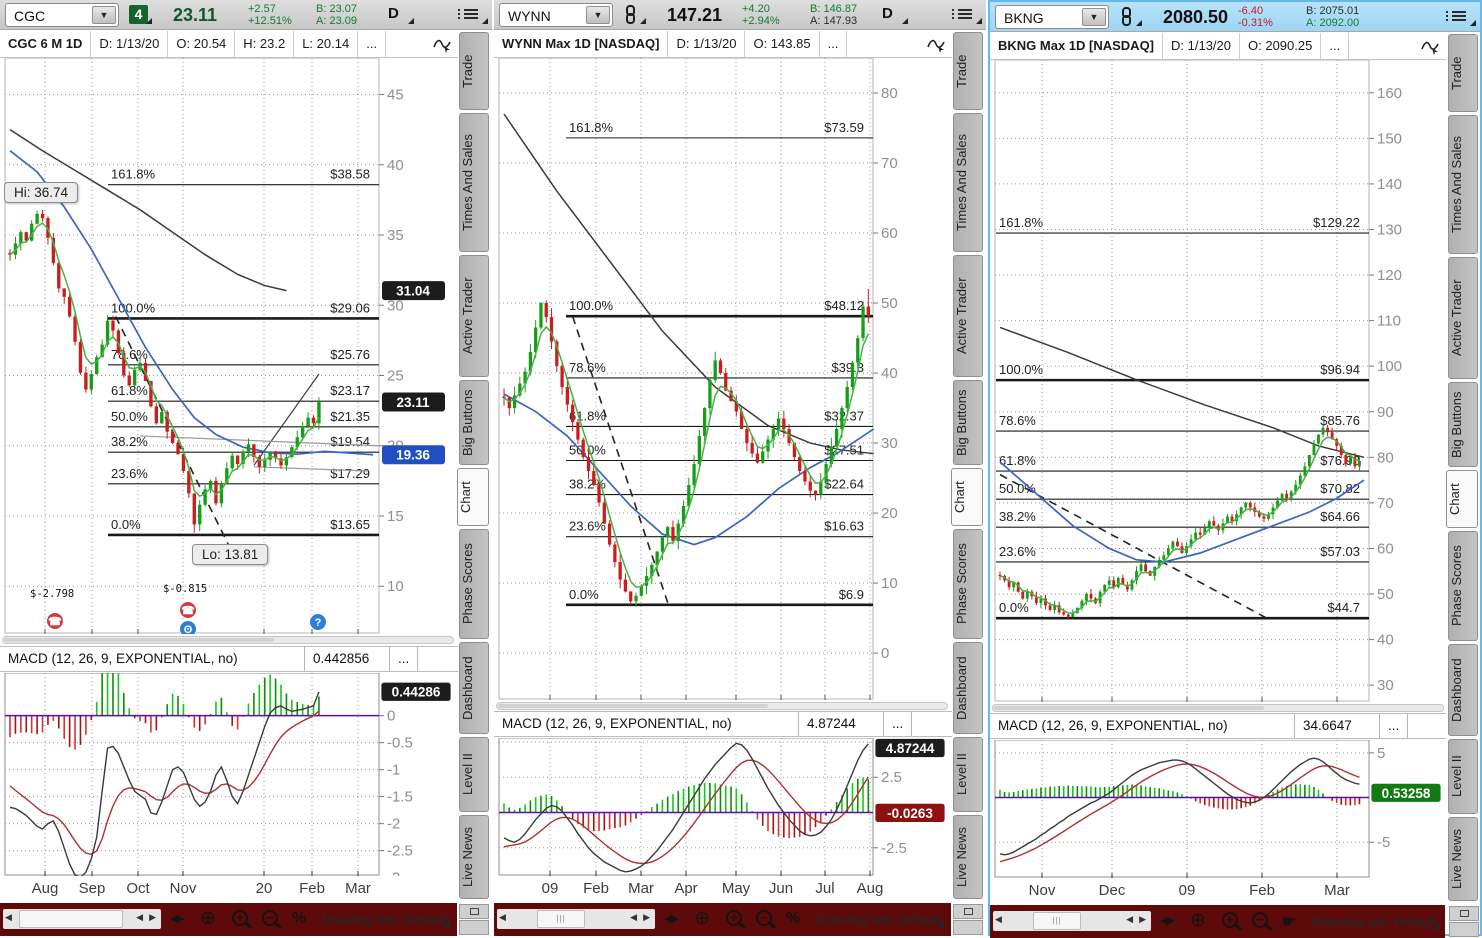 Image resolution: width=1482 pixels, height=938 pixels. I want to click on macd-chart: 0 -0.5 -1 -1.5 -2 -2.5 -3 0.44286, so click(229, 774).